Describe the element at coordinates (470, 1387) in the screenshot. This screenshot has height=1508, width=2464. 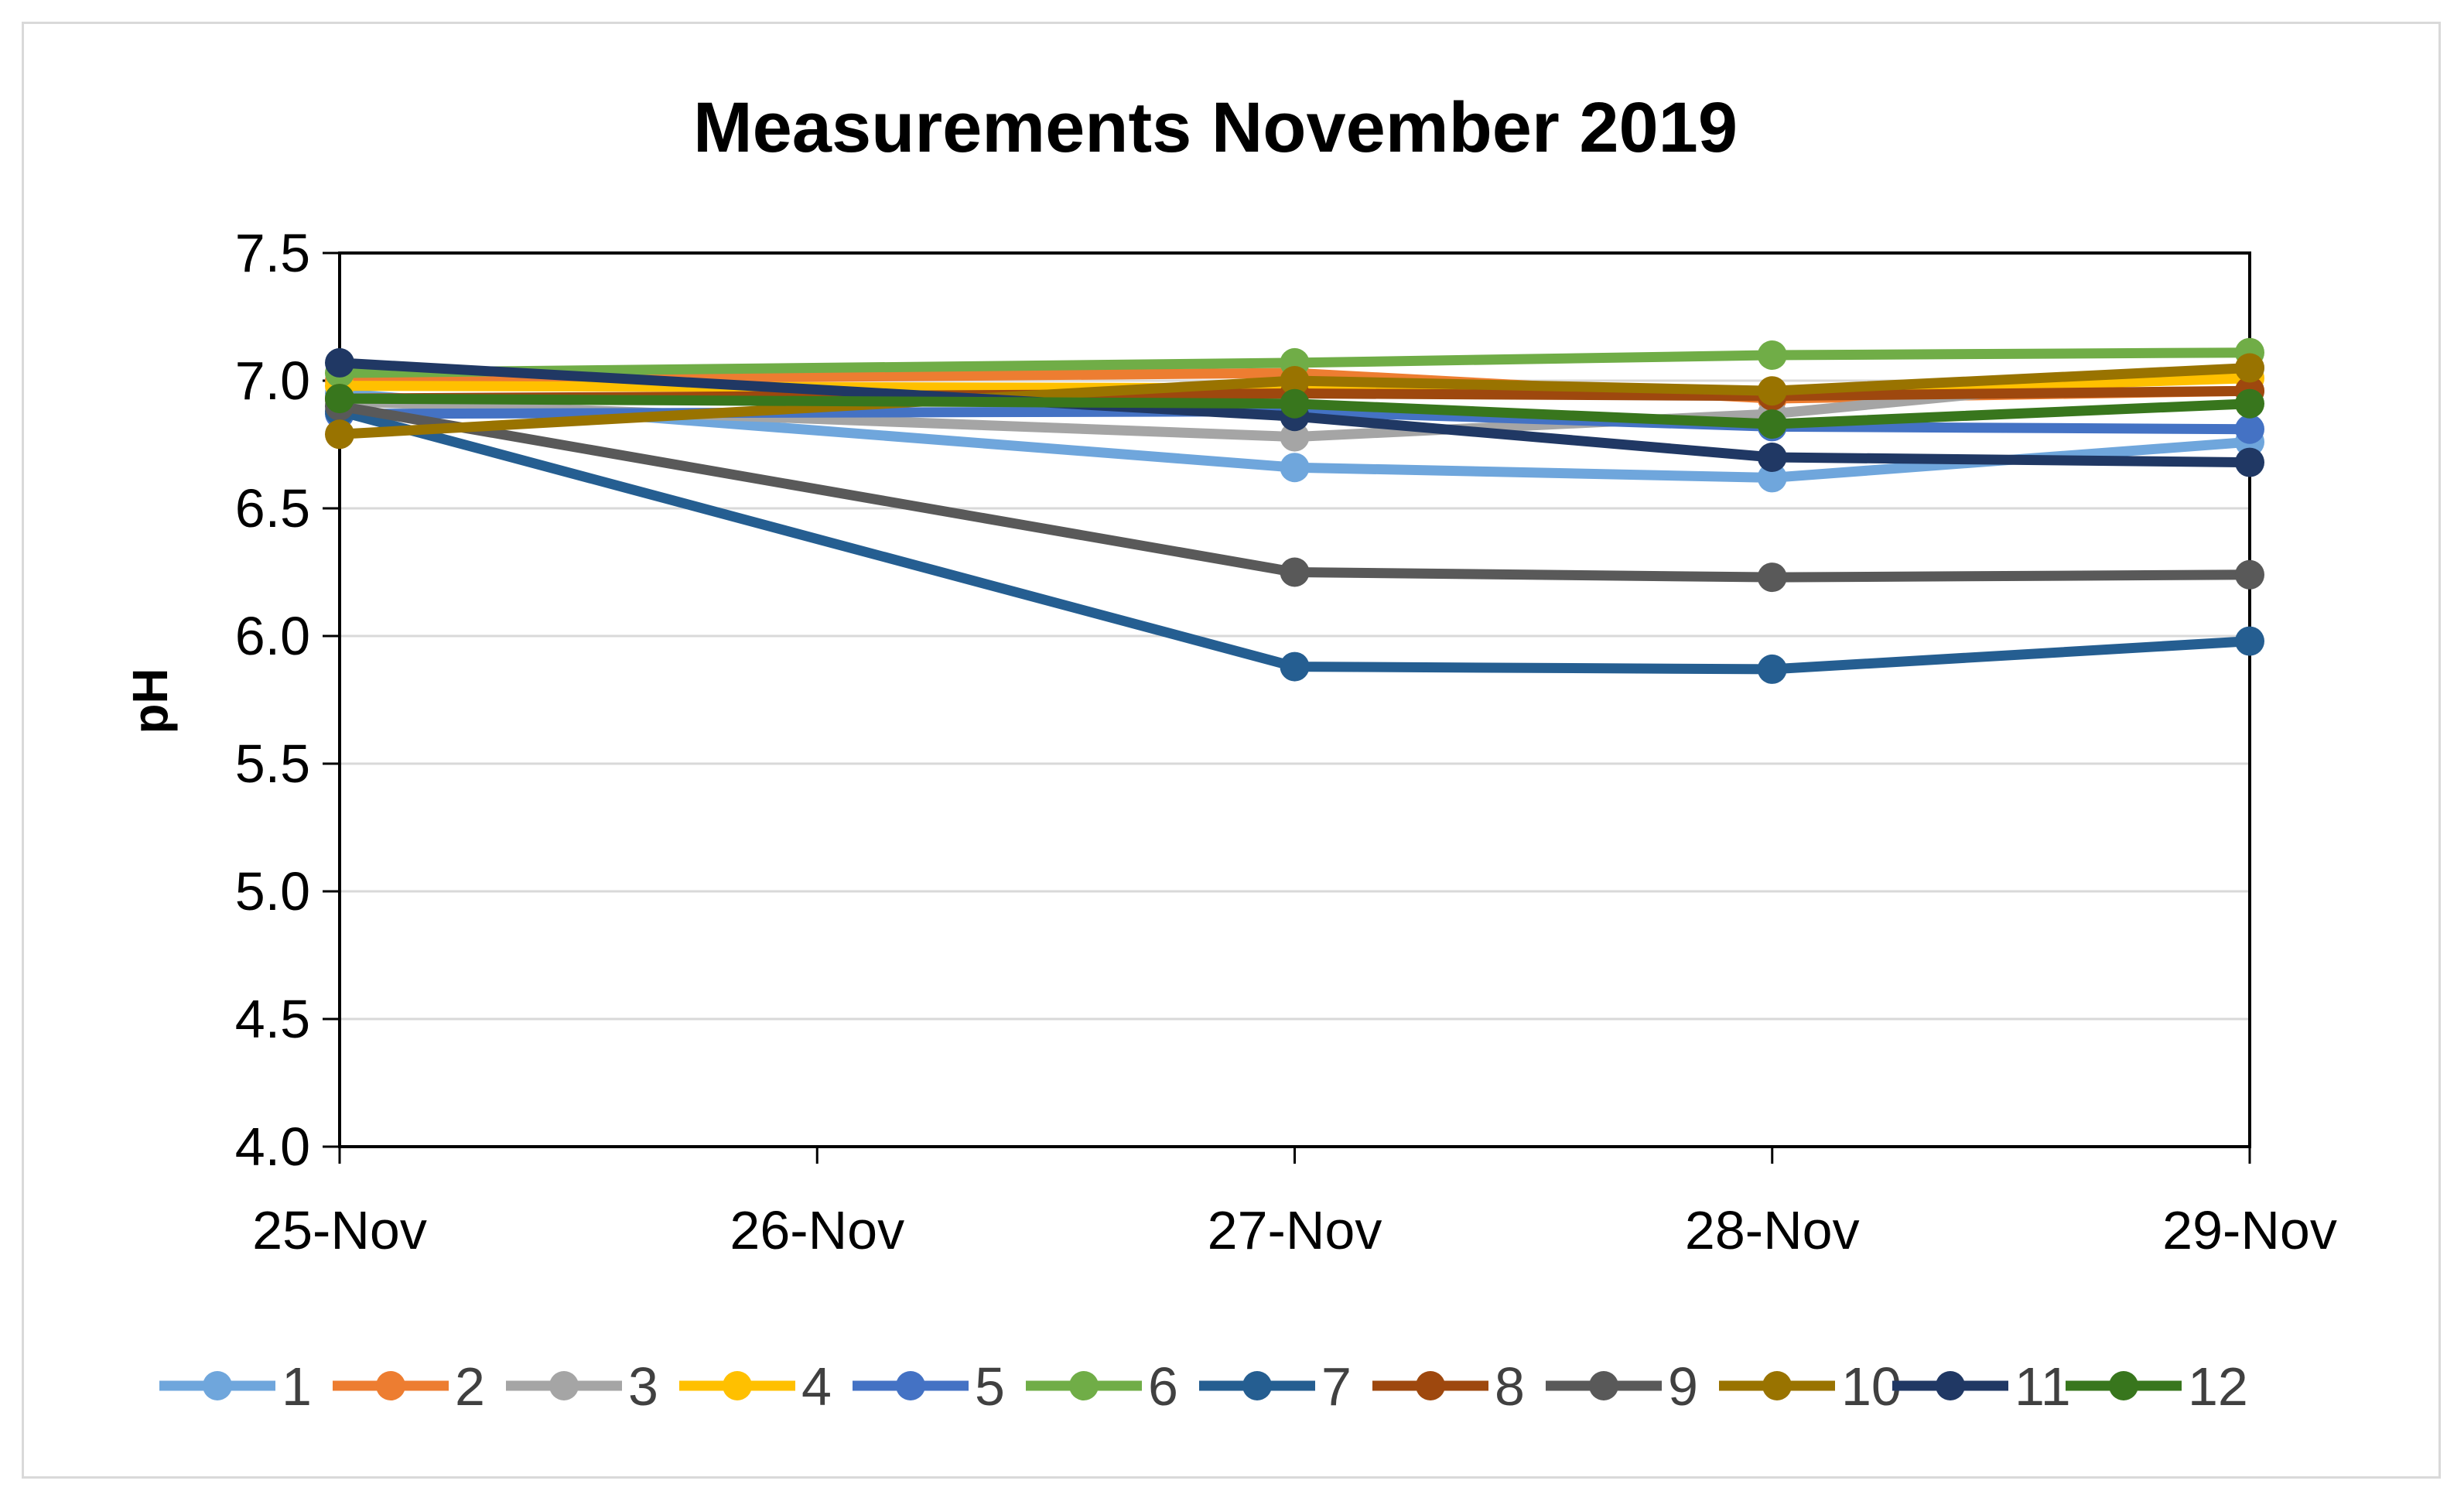
I see `legend-label: 2` at that location.